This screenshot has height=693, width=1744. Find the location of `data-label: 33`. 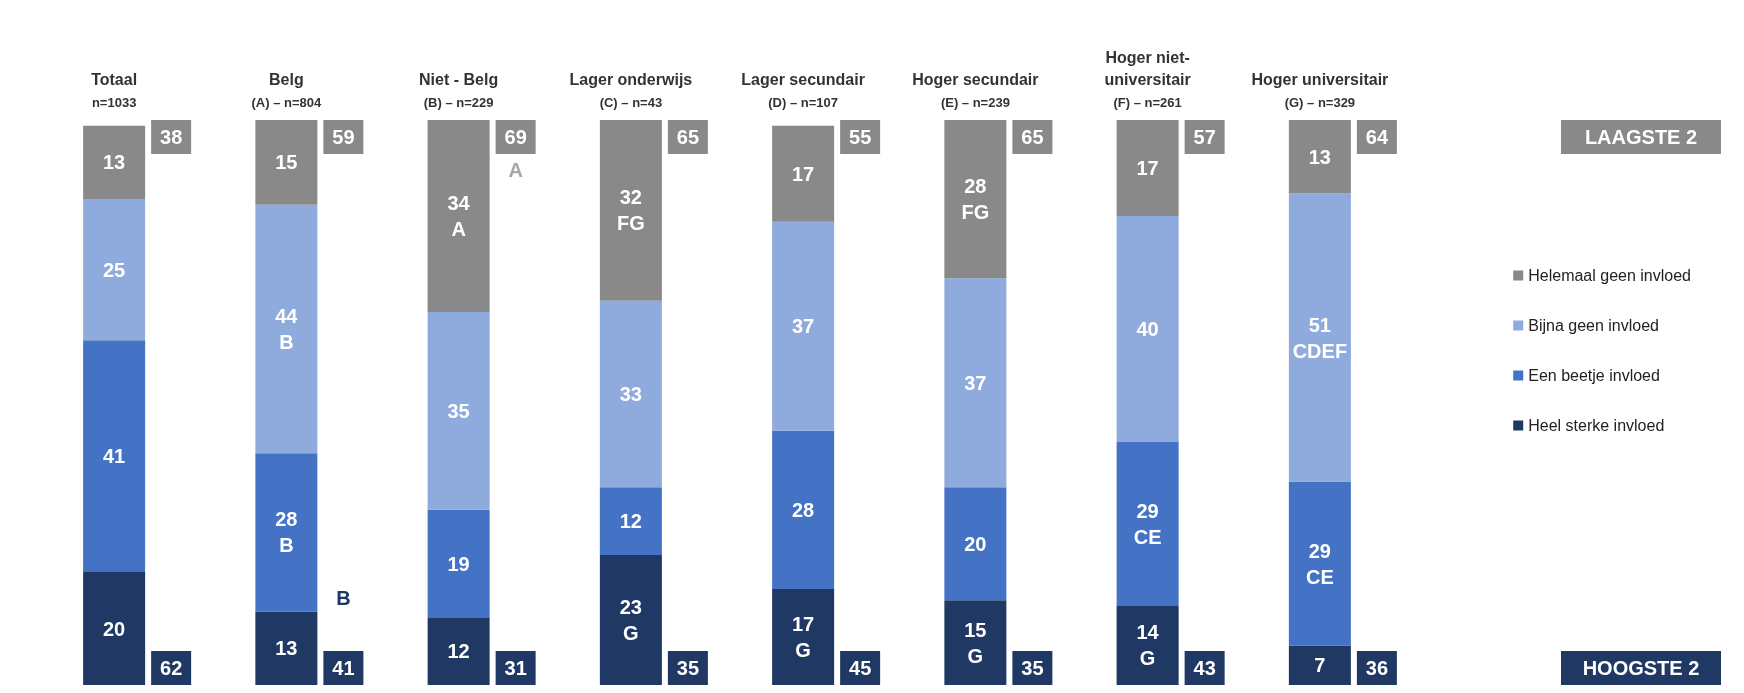

data-label: 33 is located at coordinates (630, 394).